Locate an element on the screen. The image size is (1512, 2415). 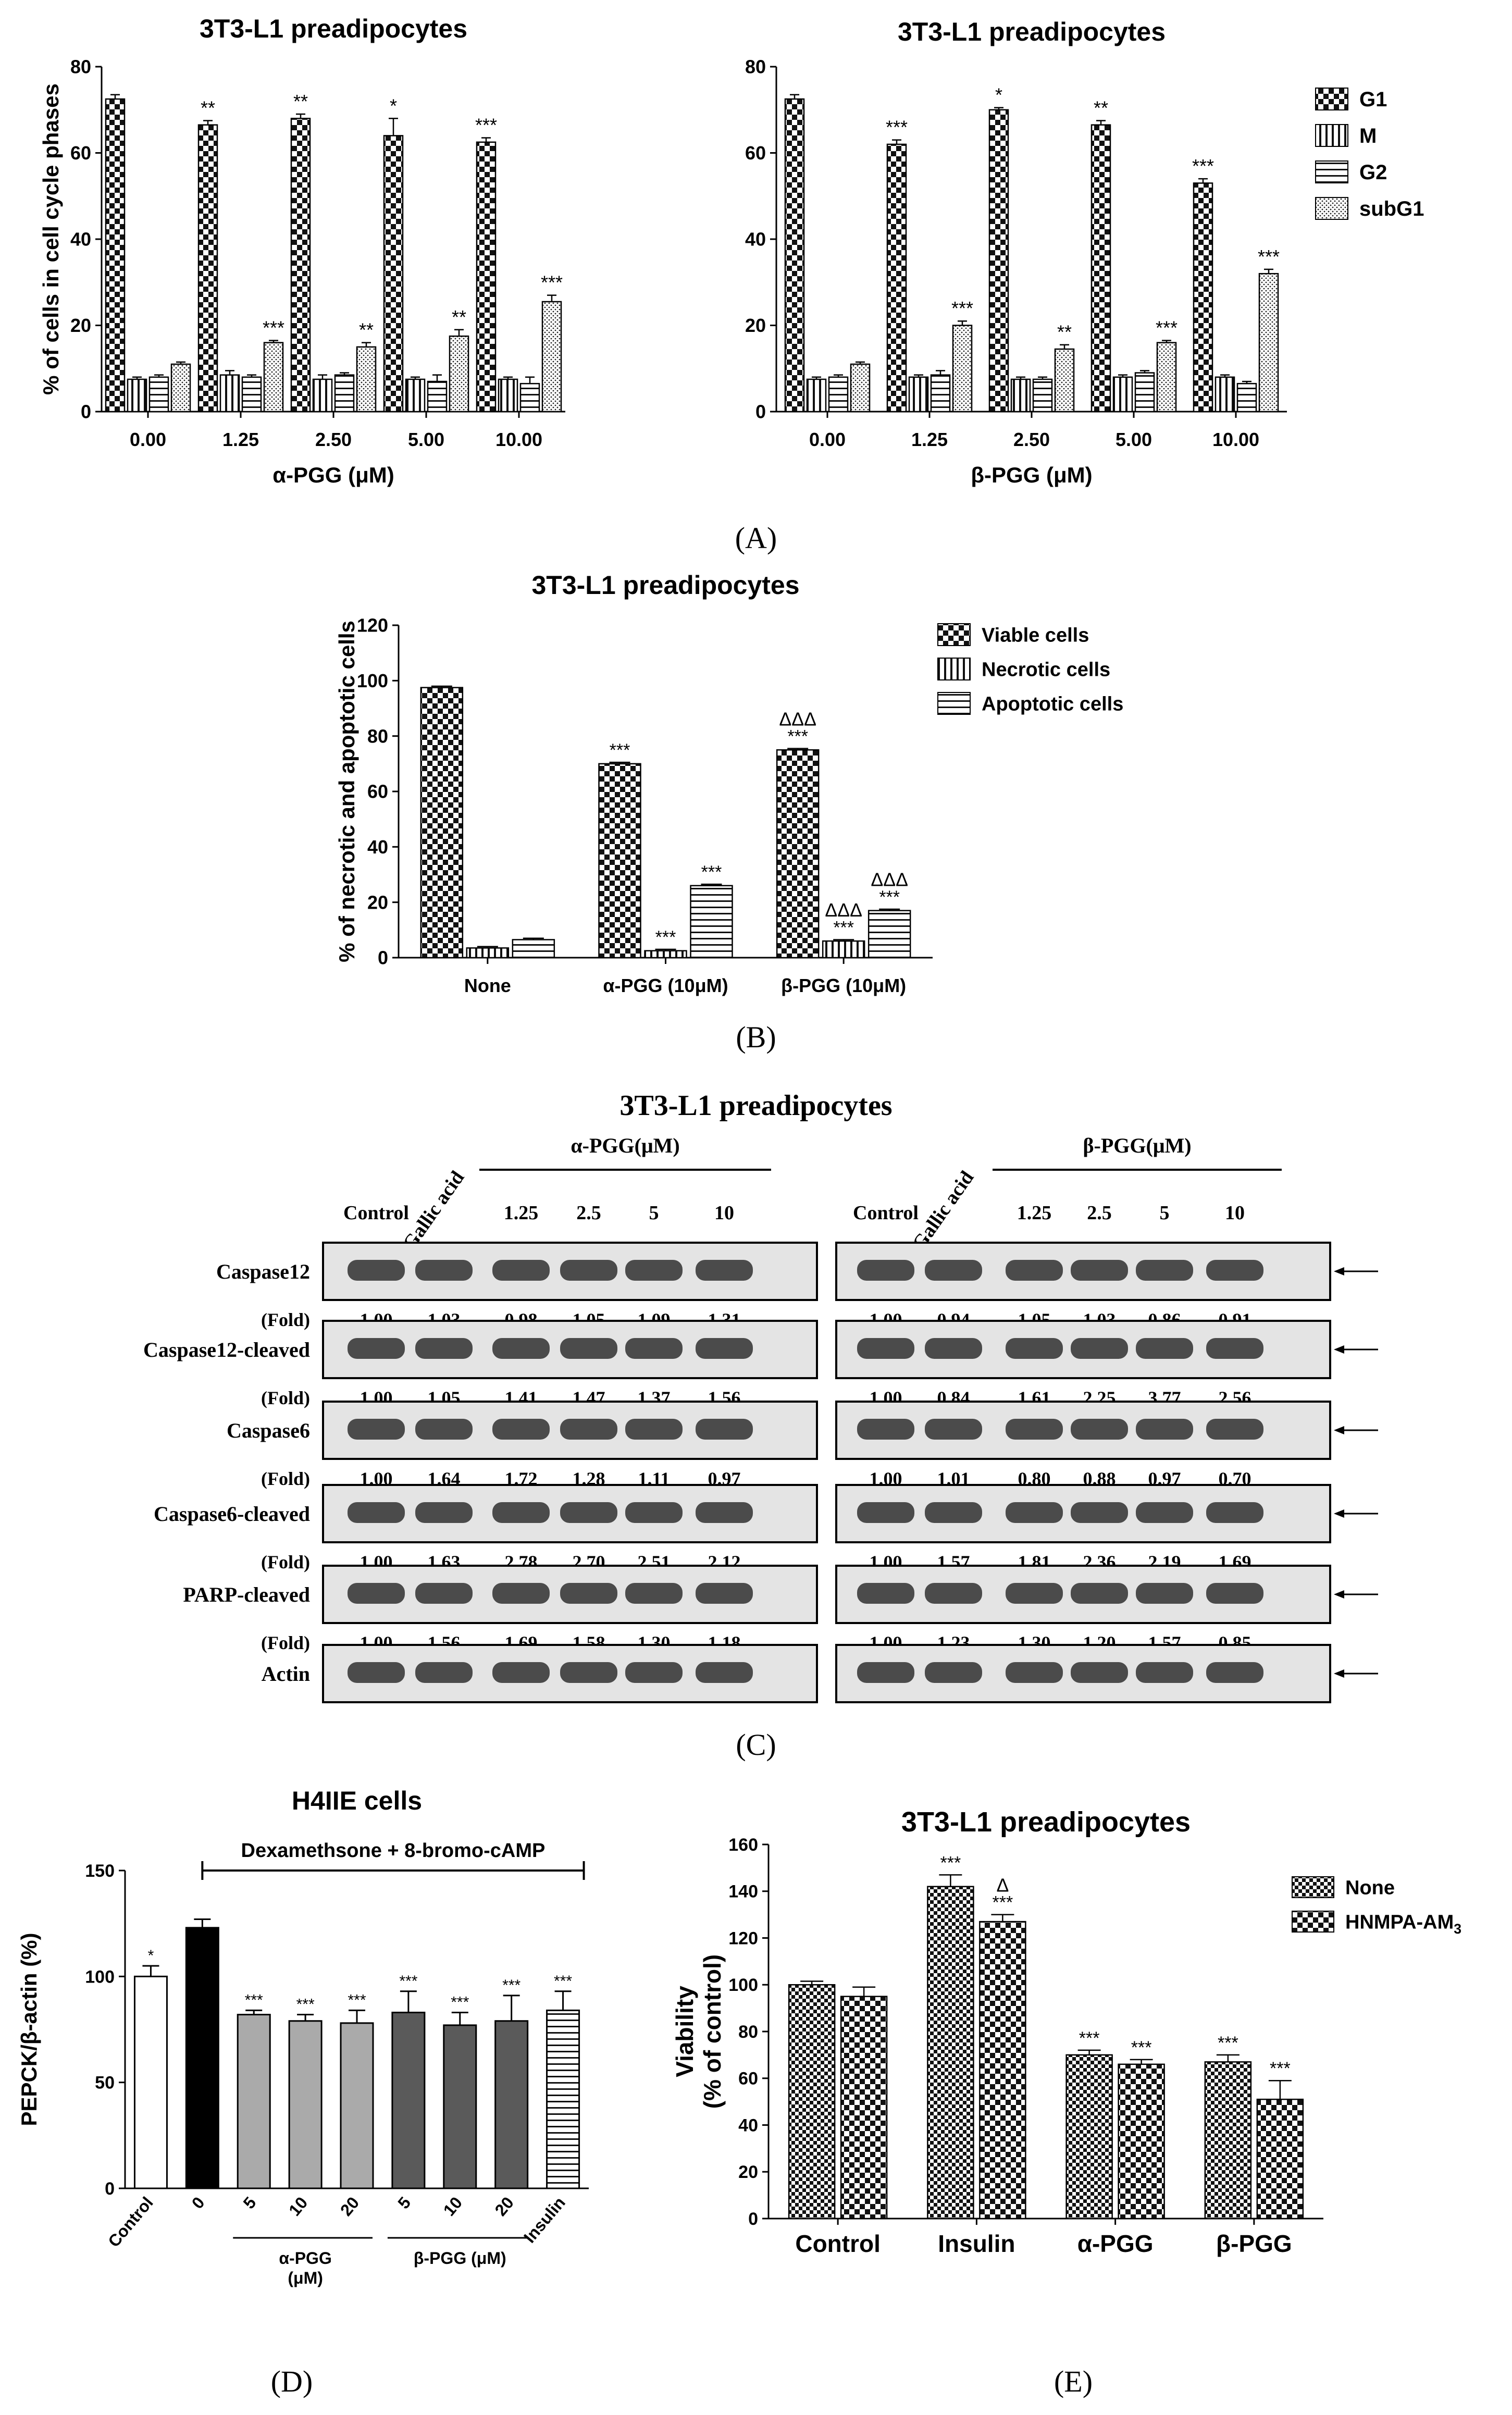
panel-label-e: (E) is located at coordinates (1073, 2381).